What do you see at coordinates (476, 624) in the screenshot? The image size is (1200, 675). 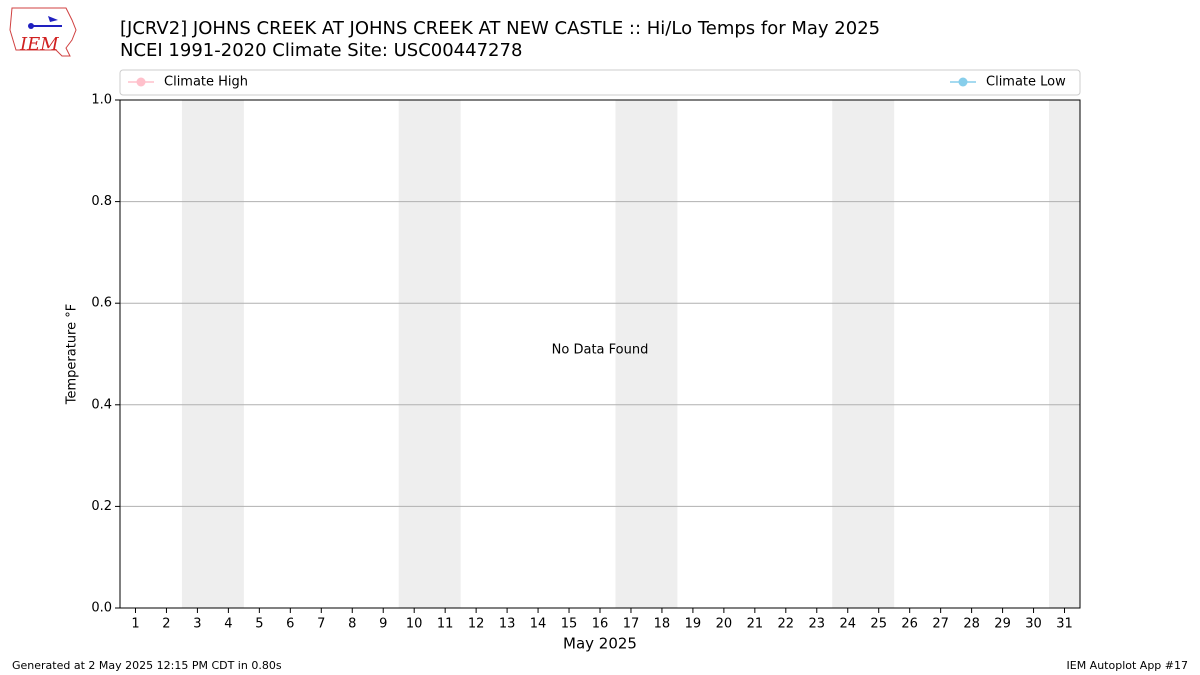 I see `x-tick-label: 12` at bounding box center [476, 624].